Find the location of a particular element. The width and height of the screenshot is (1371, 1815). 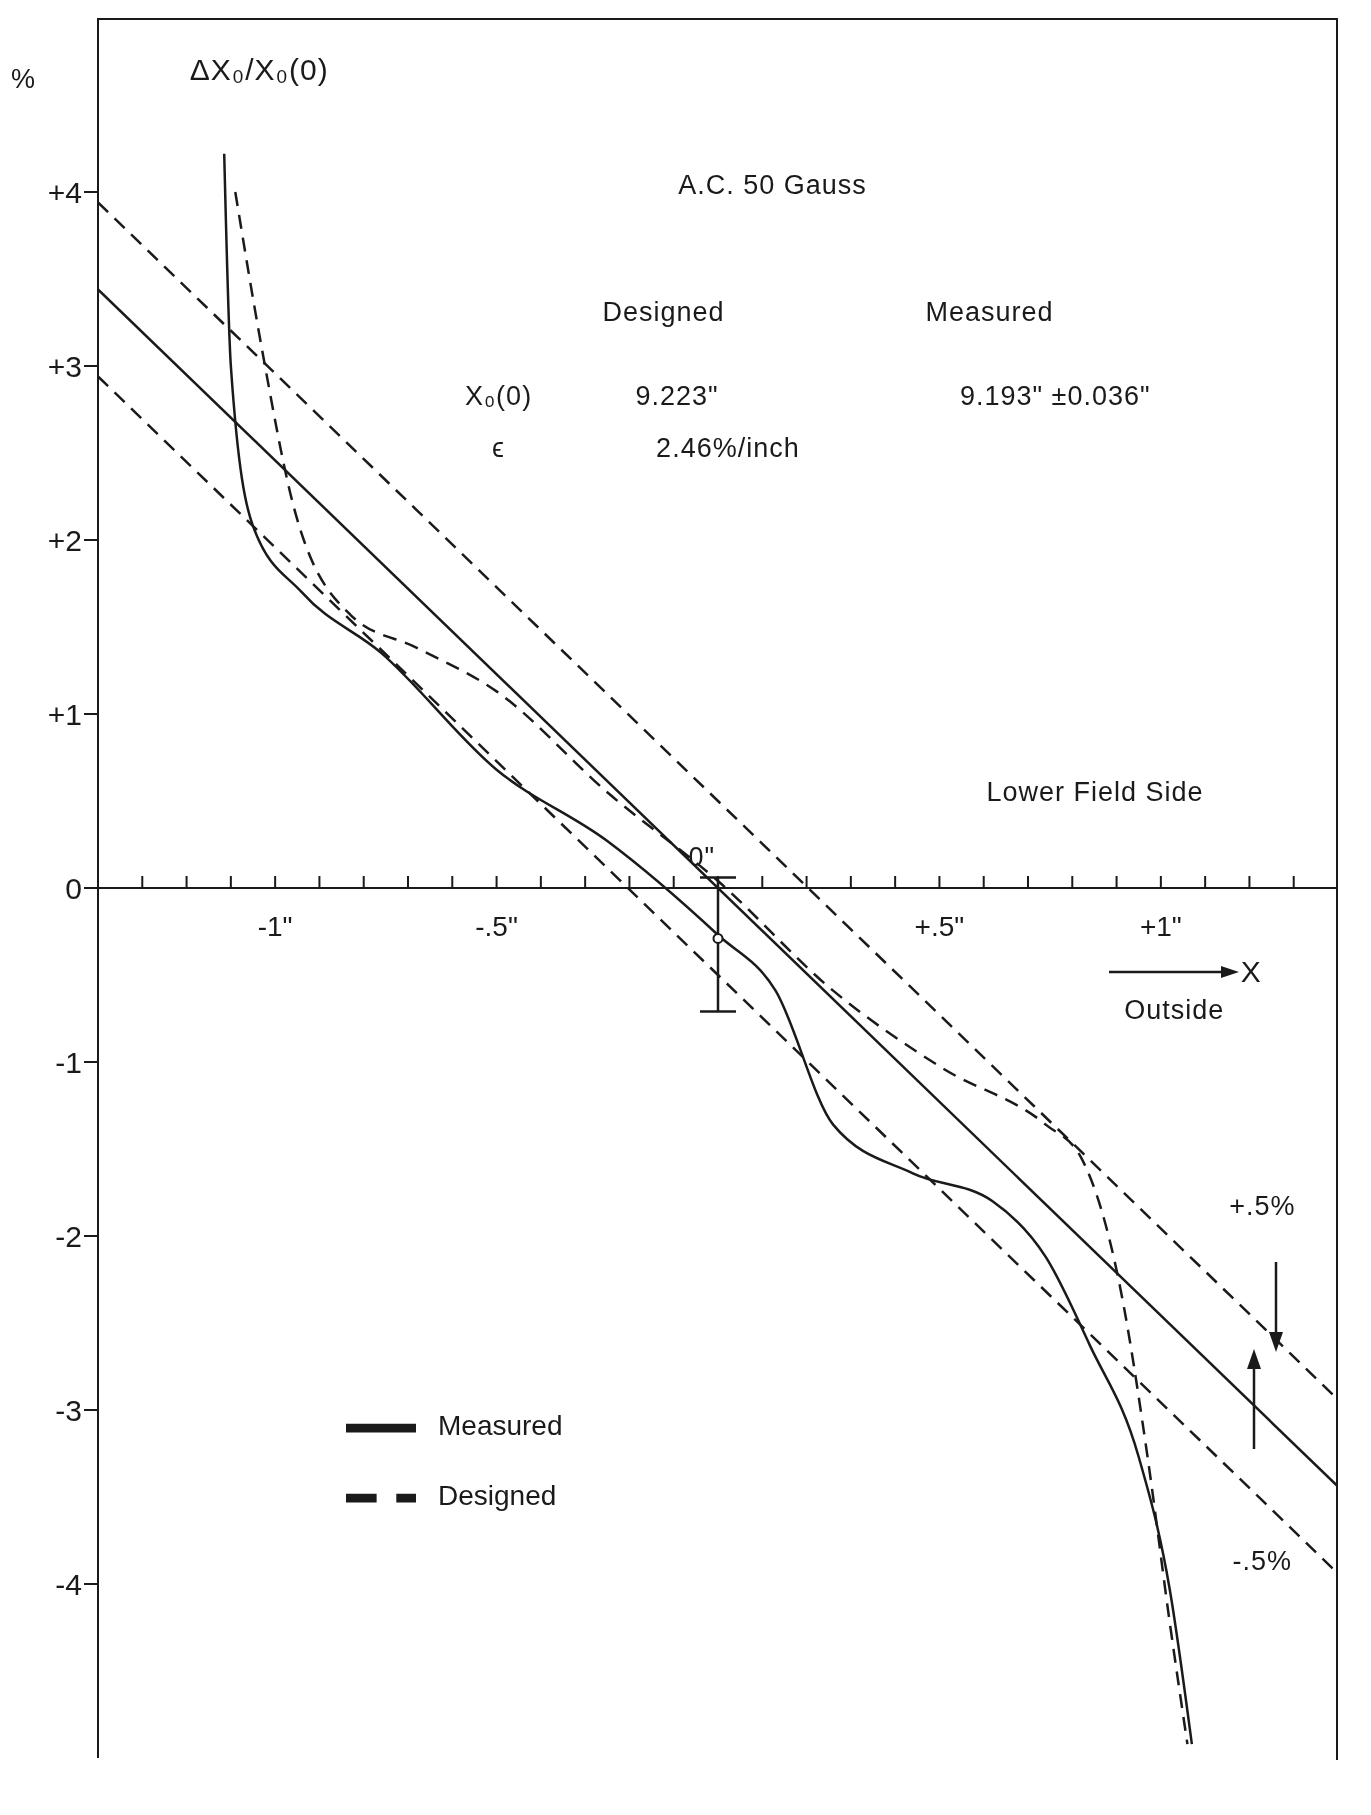

y-tick-label: -3 is located at coordinates (68, 1410).